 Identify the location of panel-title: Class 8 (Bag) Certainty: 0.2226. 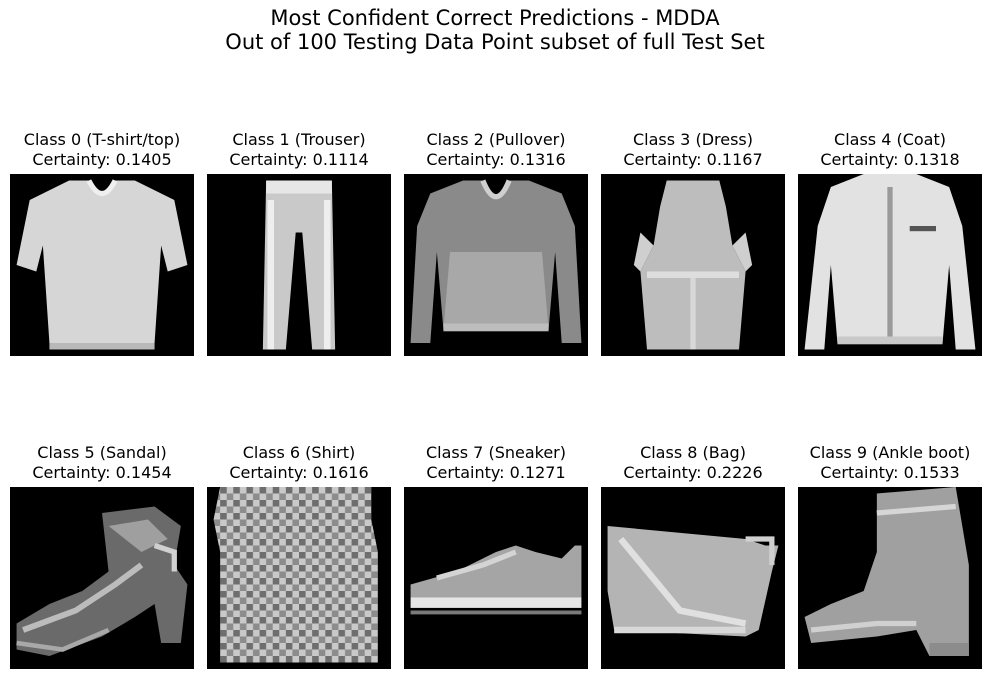
(693, 463).